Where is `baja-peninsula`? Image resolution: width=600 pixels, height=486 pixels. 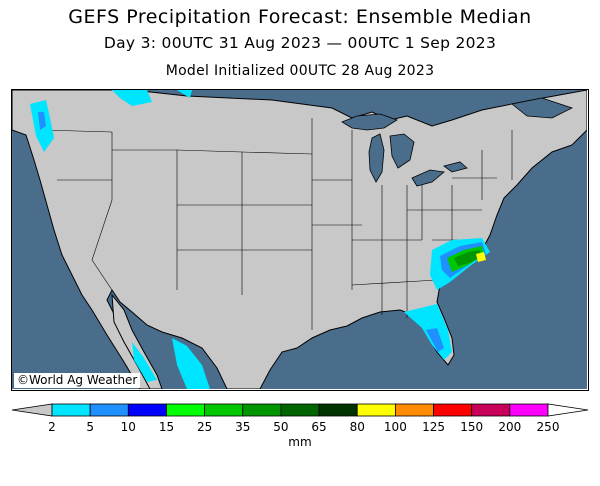
baja-peninsula is located at coordinates (137, 341).